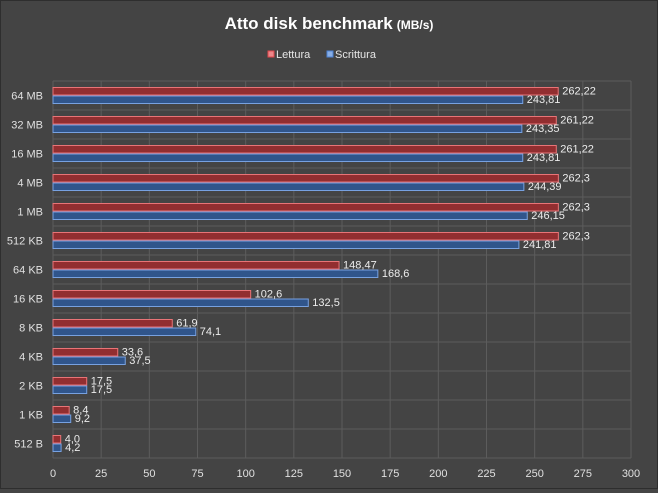 This screenshot has width=658, height=493. Describe the element at coordinates (27, 126) in the screenshot. I see `category-label: 32 MB` at that location.